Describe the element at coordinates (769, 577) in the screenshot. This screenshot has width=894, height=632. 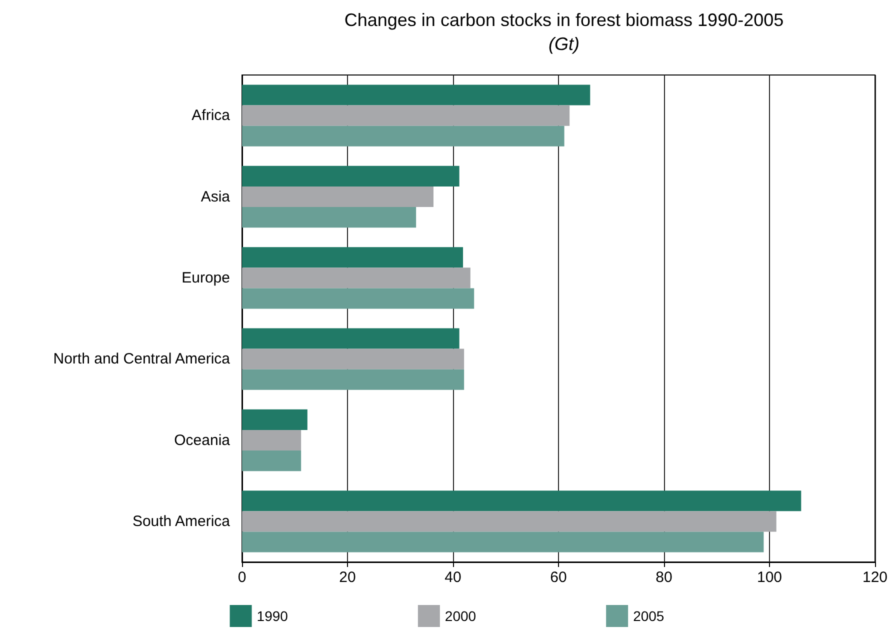
I see `x-tick-label: 100` at that location.